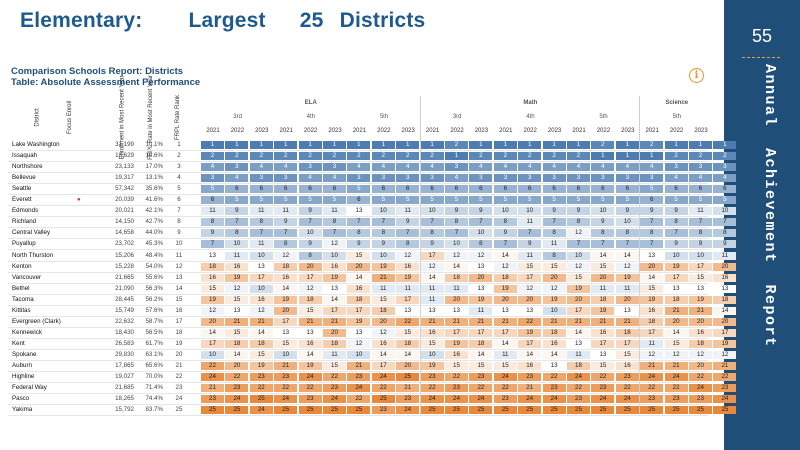 Image resolution: width=800 pixels, height=450 pixels. What do you see at coordinates (261, 321) in the screenshot?
I see `rank-cell: 21` at bounding box center [261, 321].